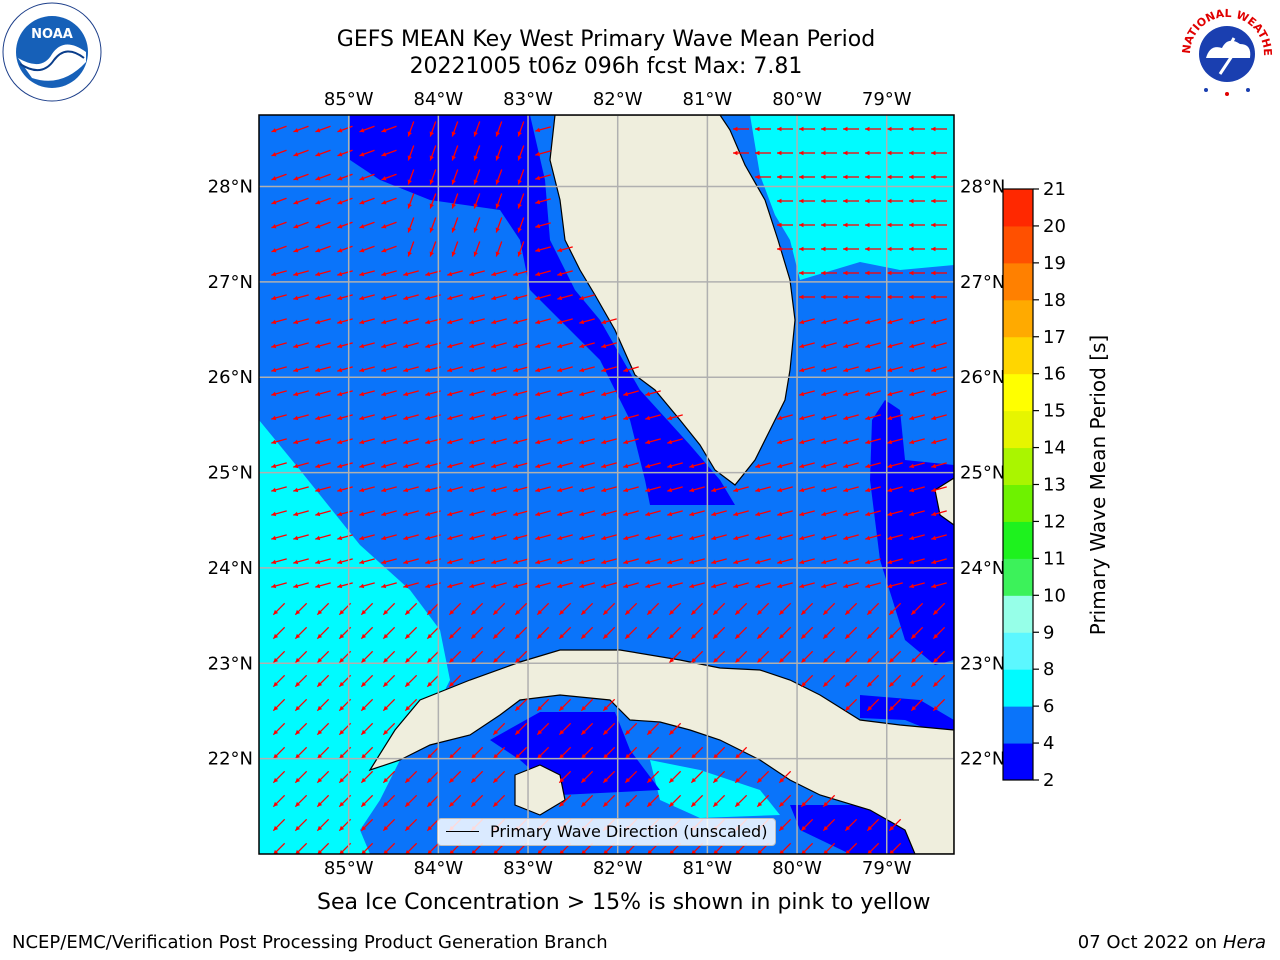  Describe the element at coordinates (1048, 706) in the screenshot. I see `colorbar-tick-label: 6` at that location.